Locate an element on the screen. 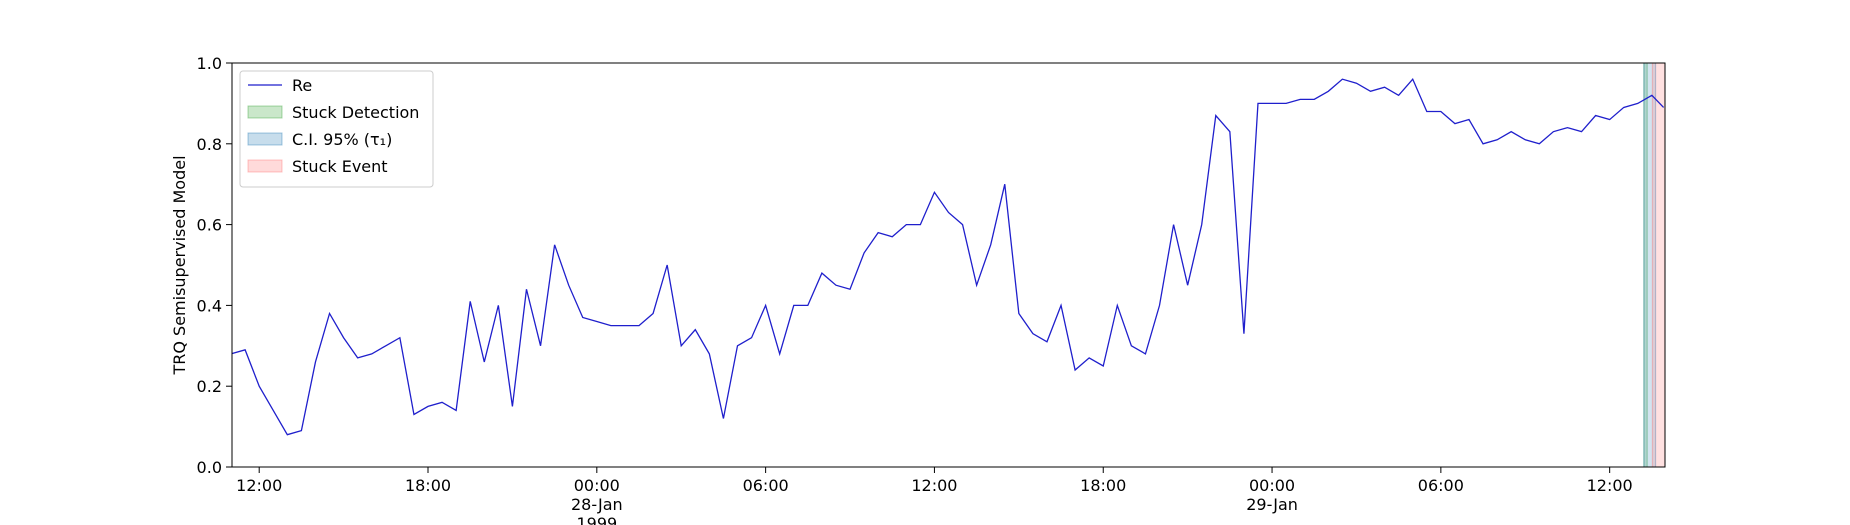 This screenshot has width=1850, height=525. y-tick-label: 1.0 is located at coordinates (209, 63).